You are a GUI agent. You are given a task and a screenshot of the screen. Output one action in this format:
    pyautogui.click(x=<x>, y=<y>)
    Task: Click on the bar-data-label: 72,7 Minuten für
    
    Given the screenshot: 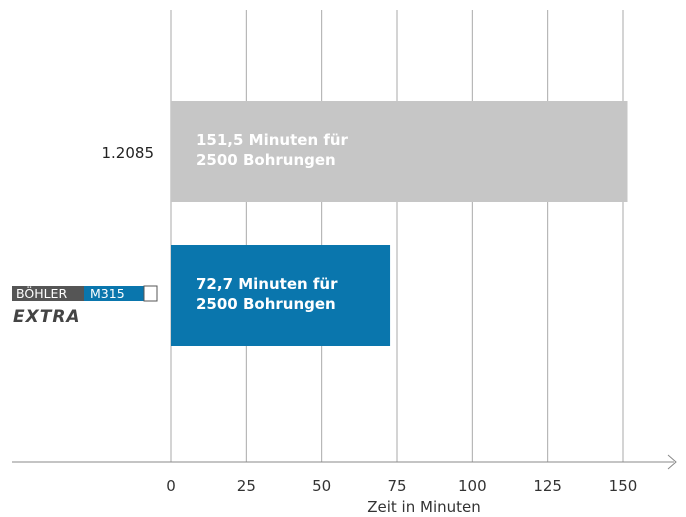 What is the action you would take?
    pyautogui.click(x=267, y=284)
    